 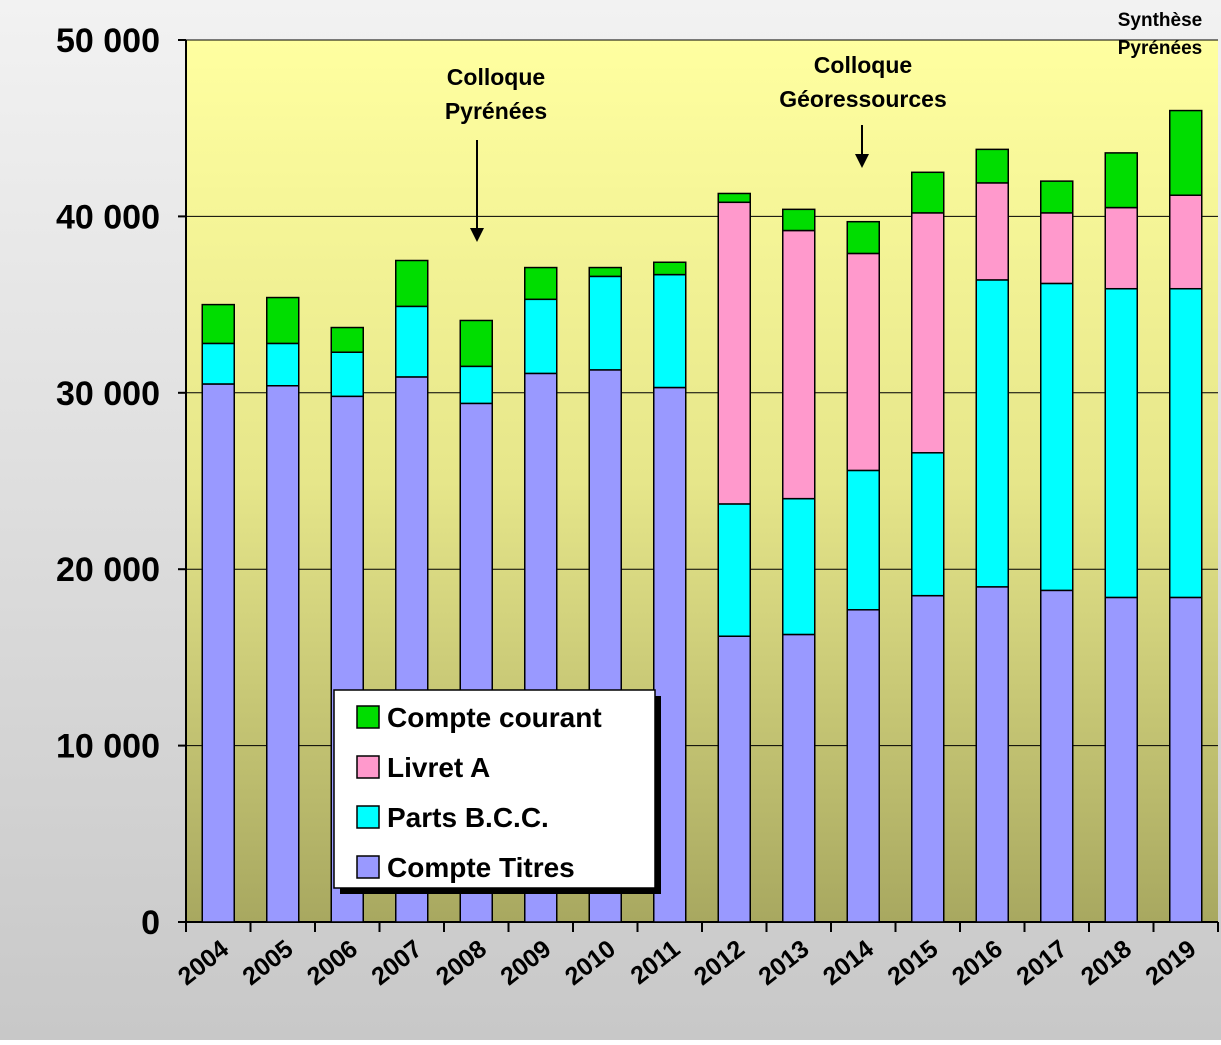 What do you see at coordinates (1160, 20) in the screenshot?
I see `annotation: Synthèse` at bounding box center [1160, 20].